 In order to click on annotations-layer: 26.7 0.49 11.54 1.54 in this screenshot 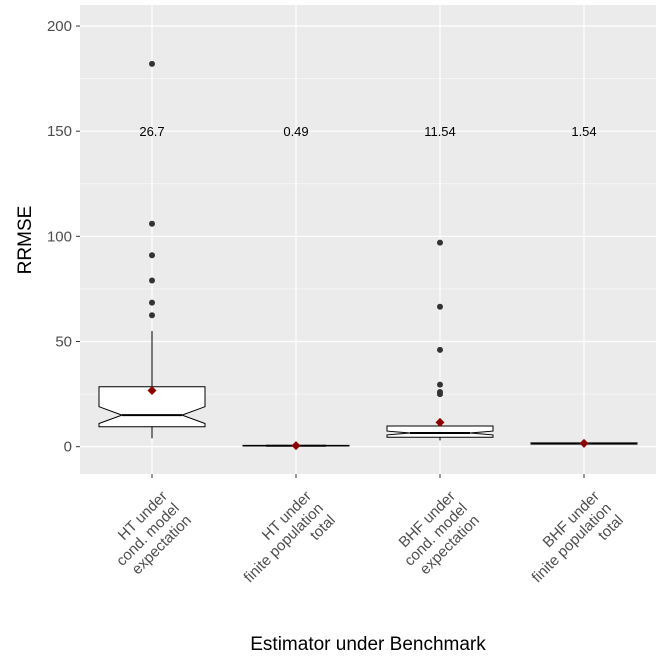, I will do `click(367, 131)`.